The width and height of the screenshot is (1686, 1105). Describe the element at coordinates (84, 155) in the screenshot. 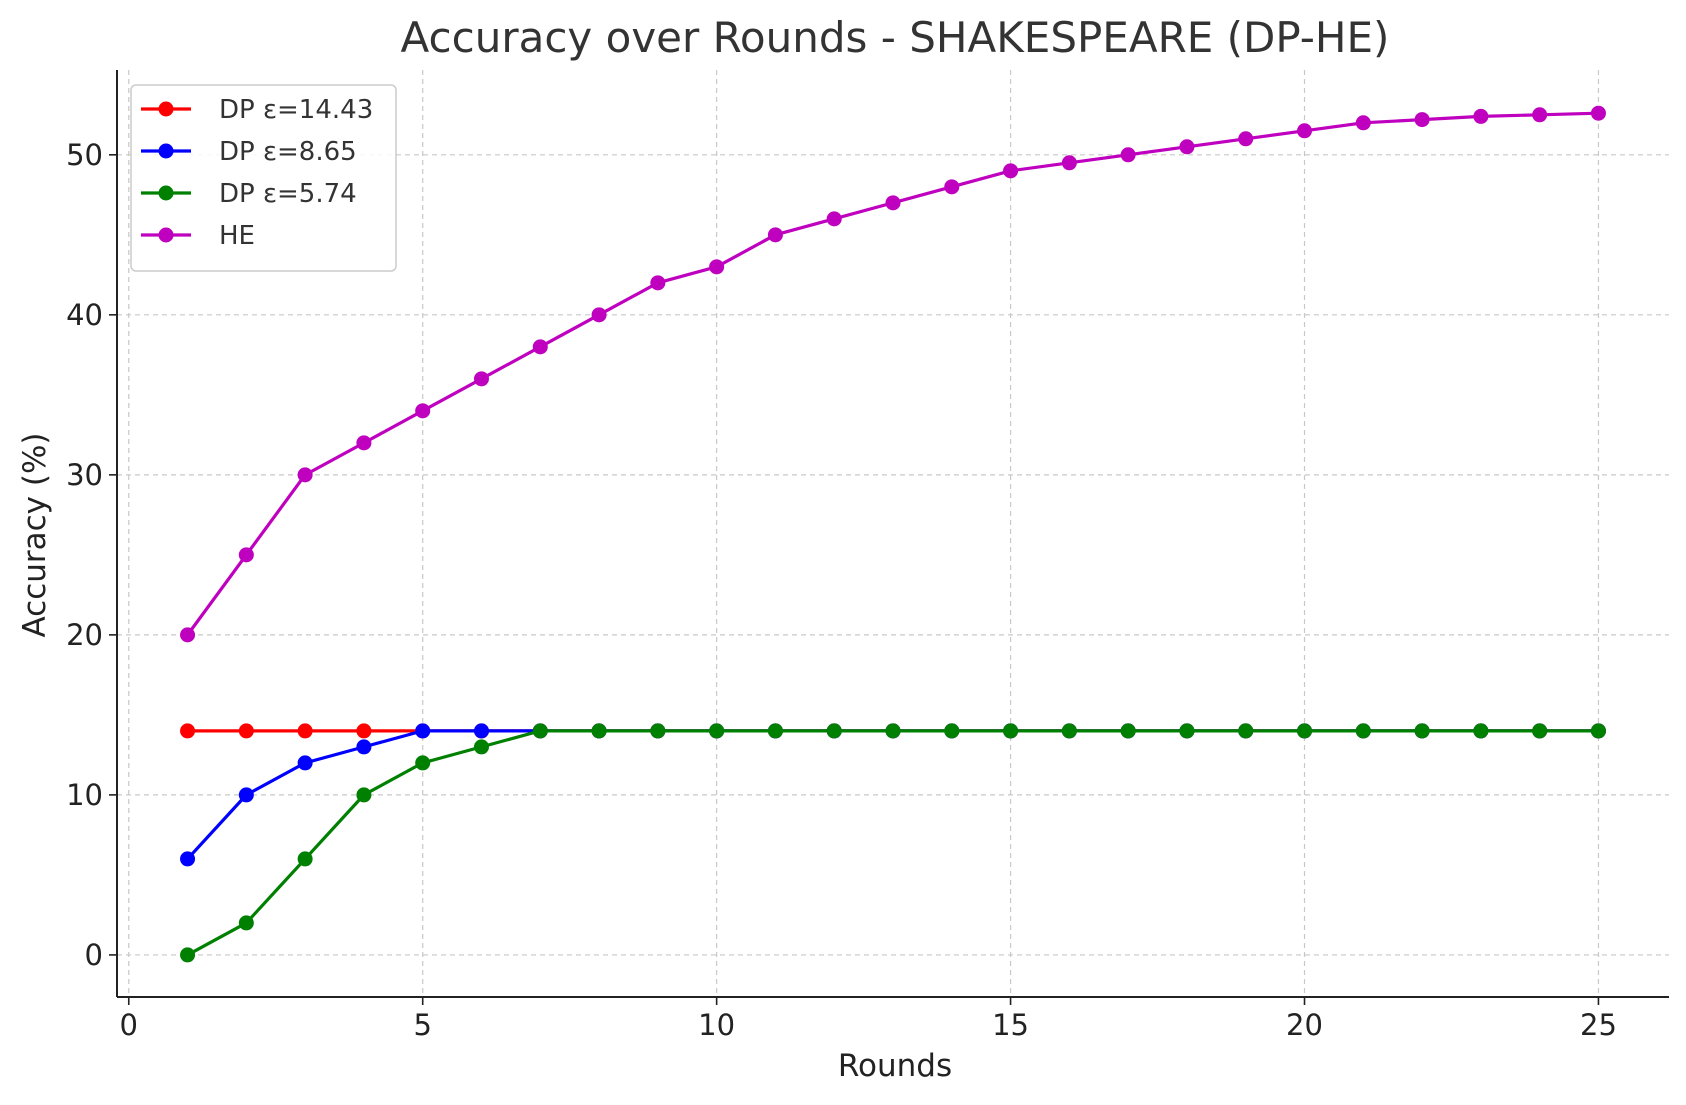

I see `y-tick-label: 50` at that location.